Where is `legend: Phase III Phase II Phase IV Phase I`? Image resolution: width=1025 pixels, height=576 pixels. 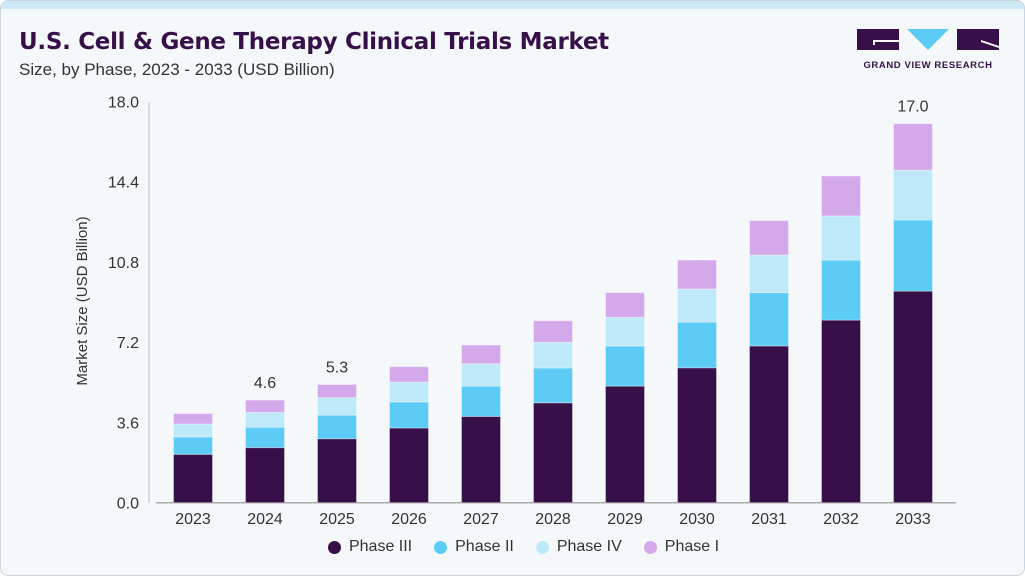 legend: Phase III Phase II Phase IV Phase I is located at coordinates (512, 547).